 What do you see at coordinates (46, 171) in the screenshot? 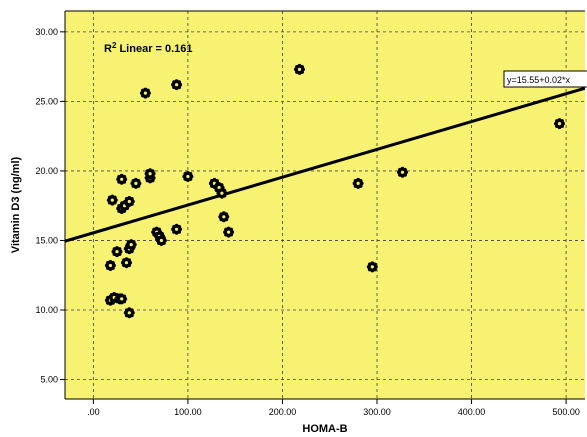
I see `y-tick-label: 20.00` at bounding box center [46, 171].